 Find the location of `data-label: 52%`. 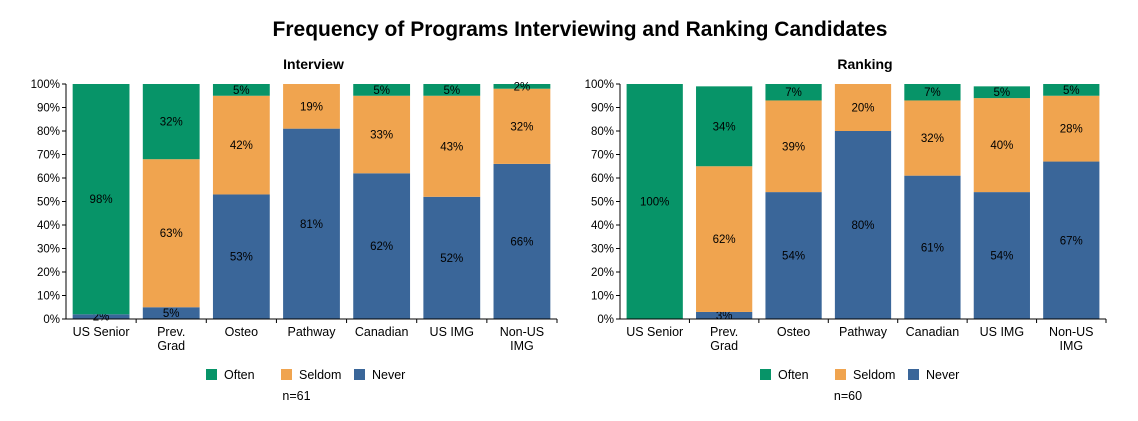

data-label: 52% is located at coordinates (451, 259).